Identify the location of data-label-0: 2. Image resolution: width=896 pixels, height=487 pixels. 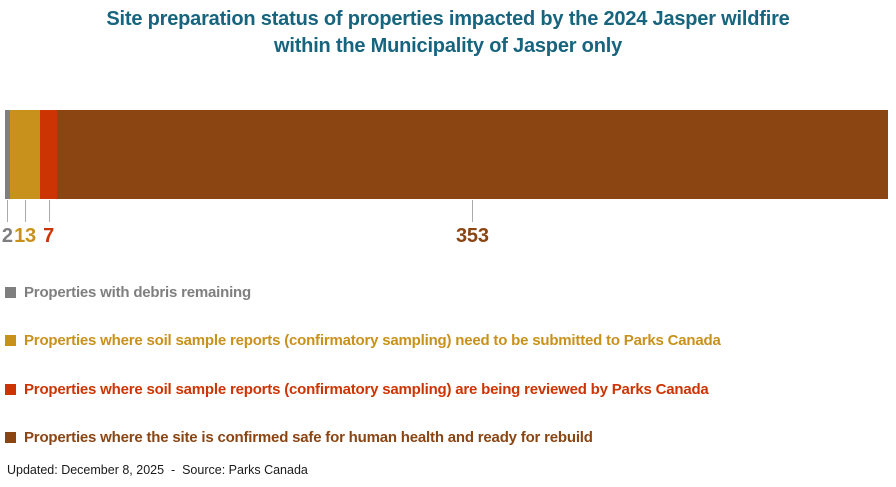
(7, 236).